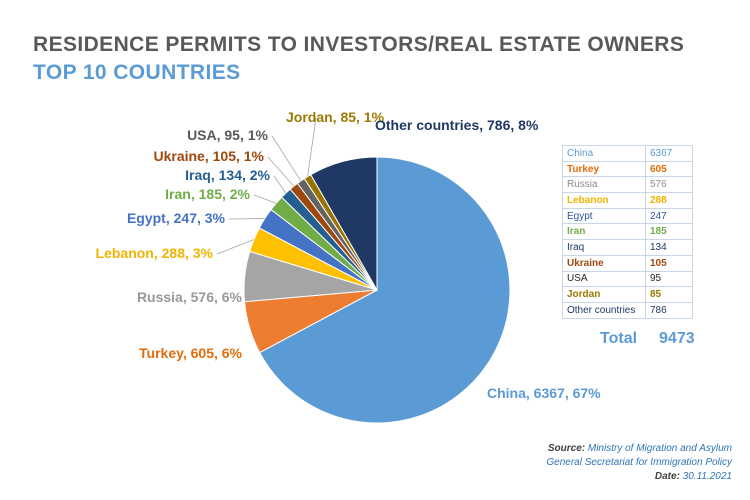 The image size is (750, 500). I want to click on data-label-other-countries: Other countries, 786, 8%, so click(457, 125).